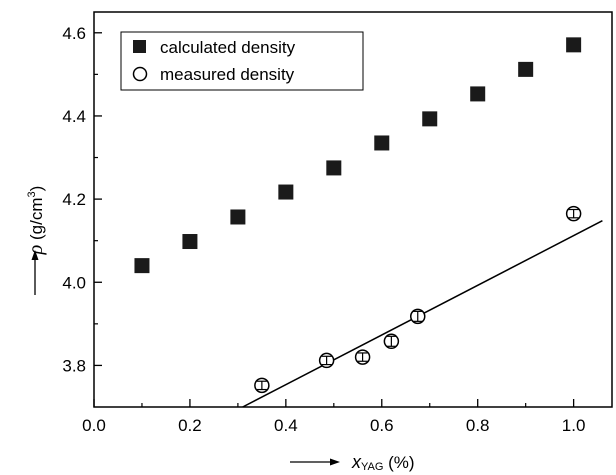 The width and height of the screenshot is (616, 475). I want to click on y-tick-label: 4.2, so click(74, 199).